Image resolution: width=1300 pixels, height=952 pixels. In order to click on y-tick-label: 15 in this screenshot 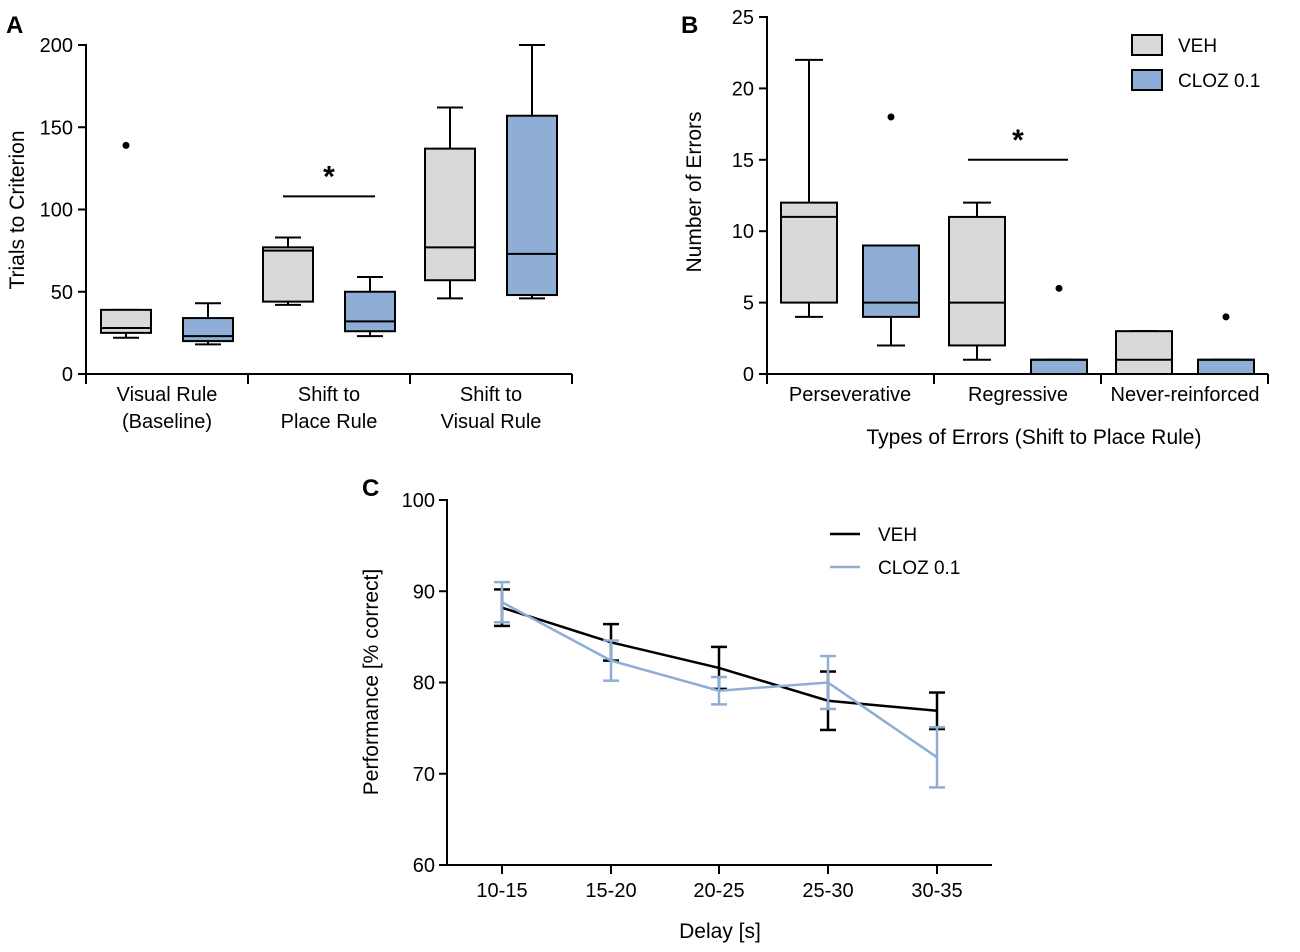, I will do `click(743, 161)`.